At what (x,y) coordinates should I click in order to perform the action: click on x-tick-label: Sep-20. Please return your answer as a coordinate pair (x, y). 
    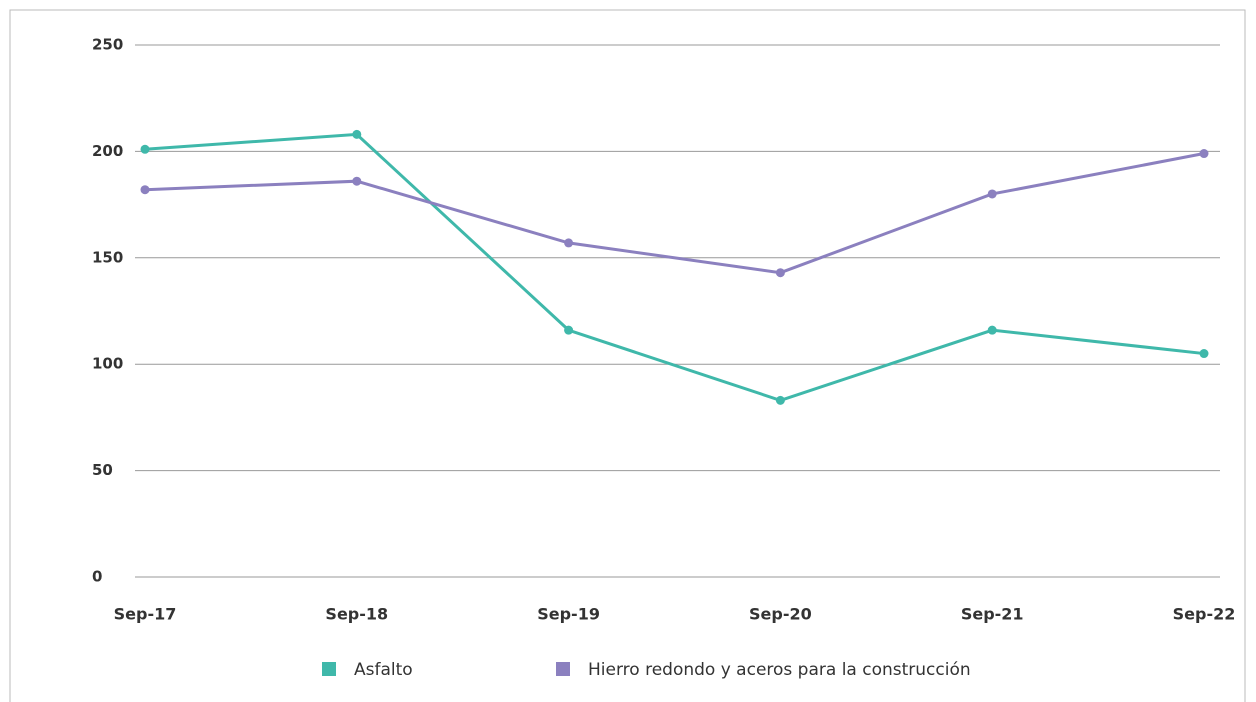
    Looking at the image, I should click on (780, 614).